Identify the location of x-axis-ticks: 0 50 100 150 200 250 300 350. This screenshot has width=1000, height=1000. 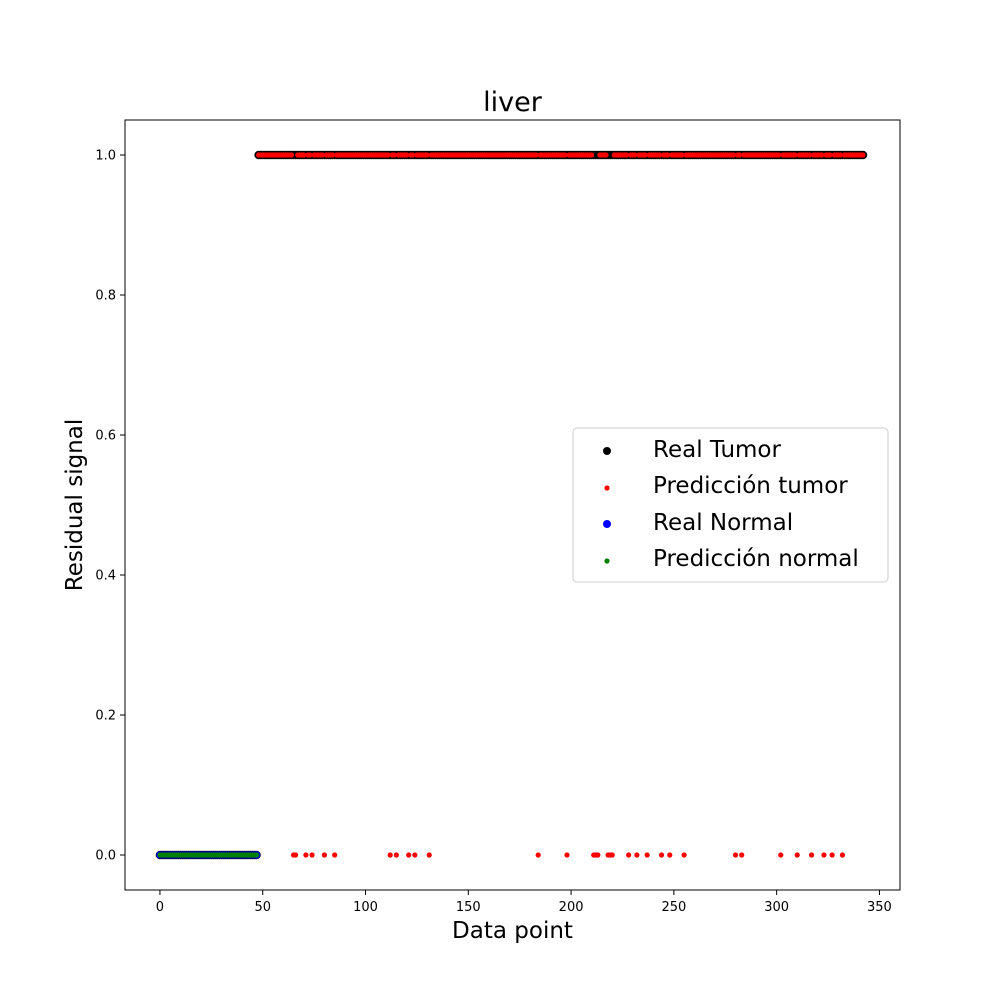
(524, 902).